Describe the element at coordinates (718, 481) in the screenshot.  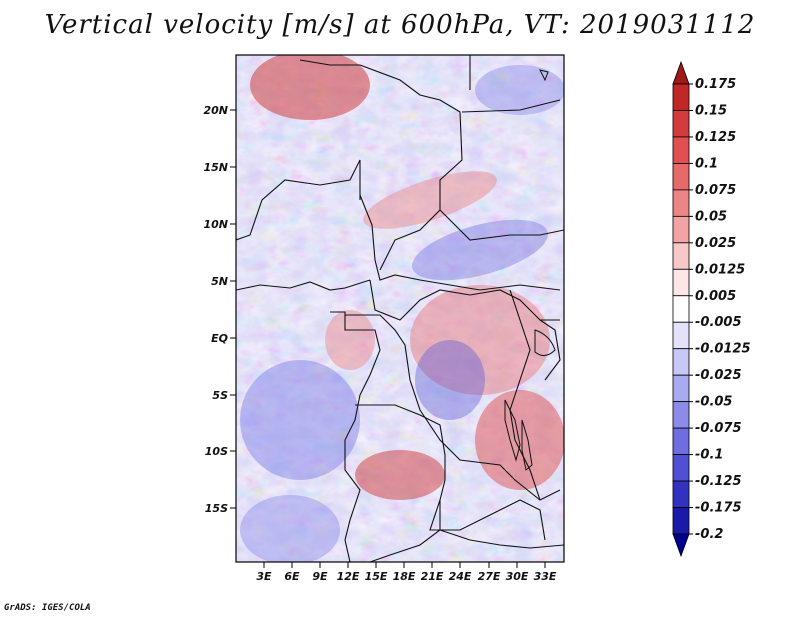
I see `colorbar-label: -0.125` at that location.